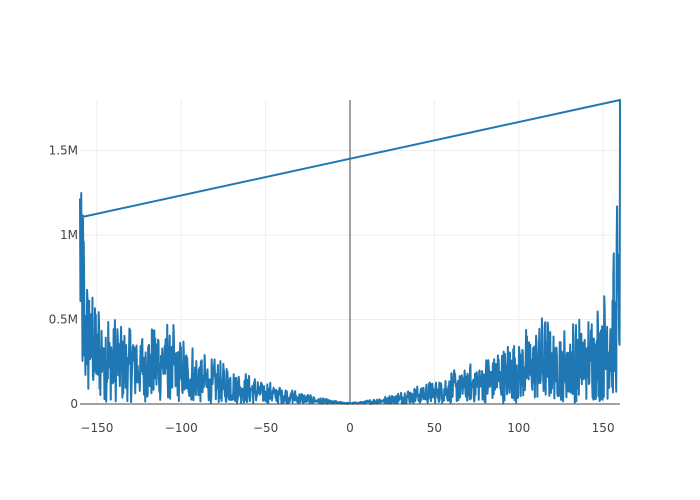  I want to click on y-tick-label: 0.5M, so click(63, 320).